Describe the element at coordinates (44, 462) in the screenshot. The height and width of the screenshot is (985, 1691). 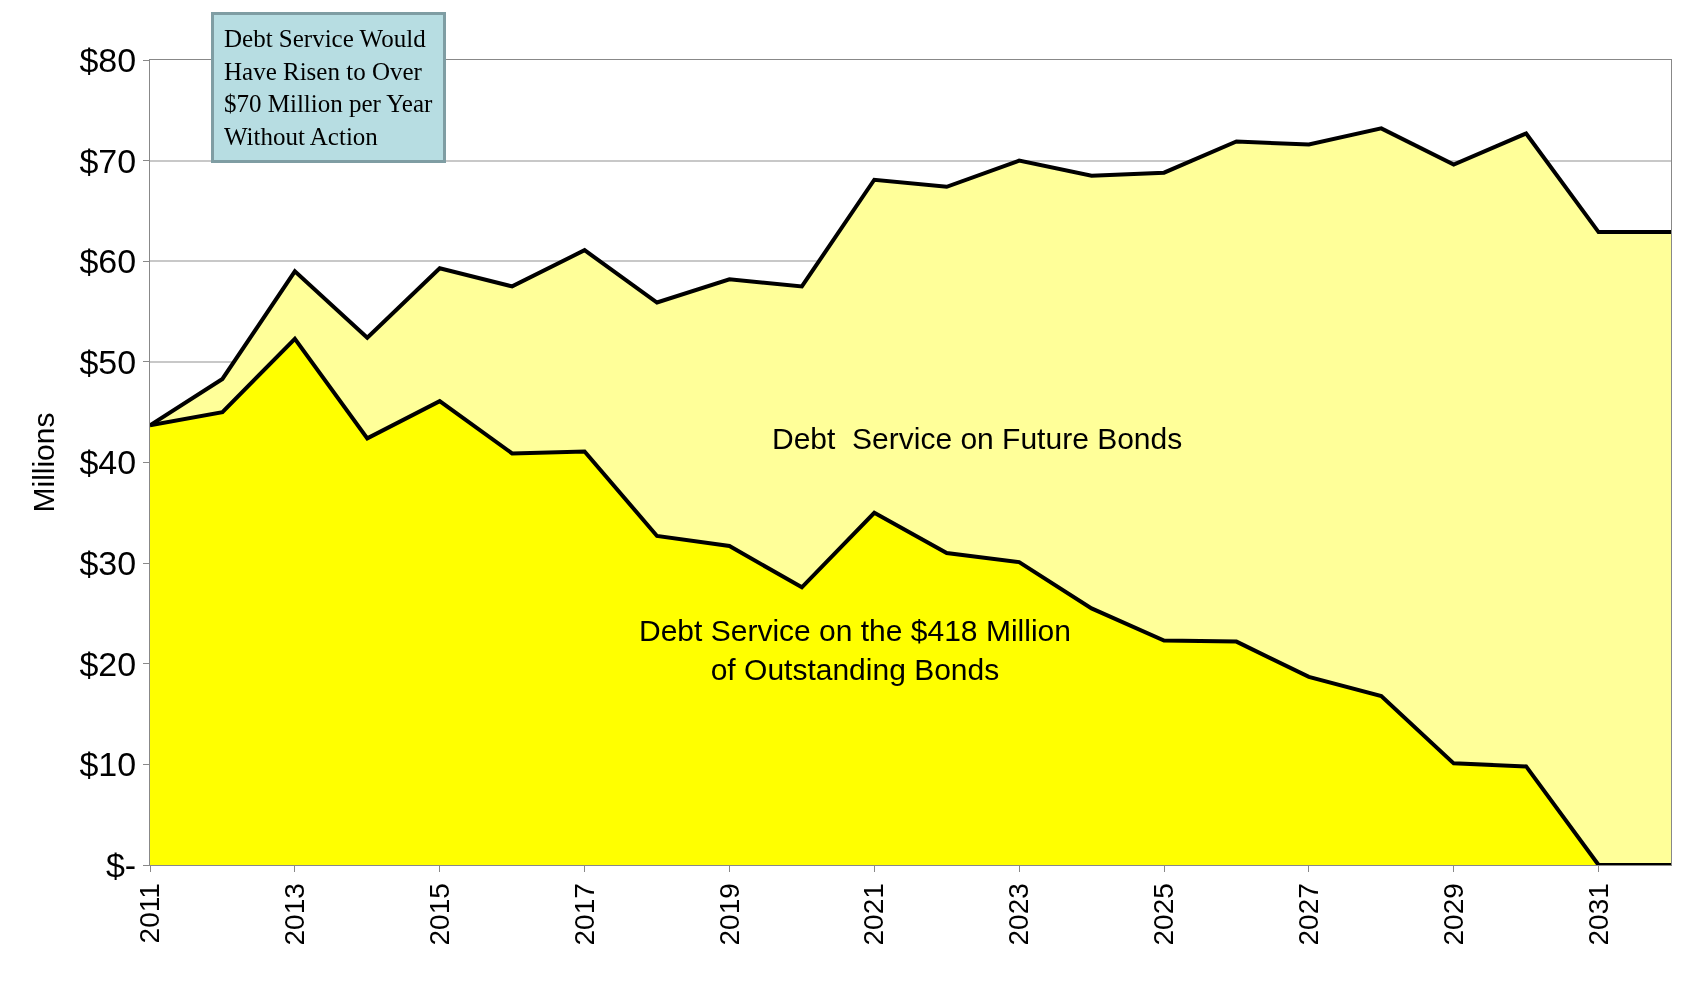
I see `y-axis-title: Millions` at that location.